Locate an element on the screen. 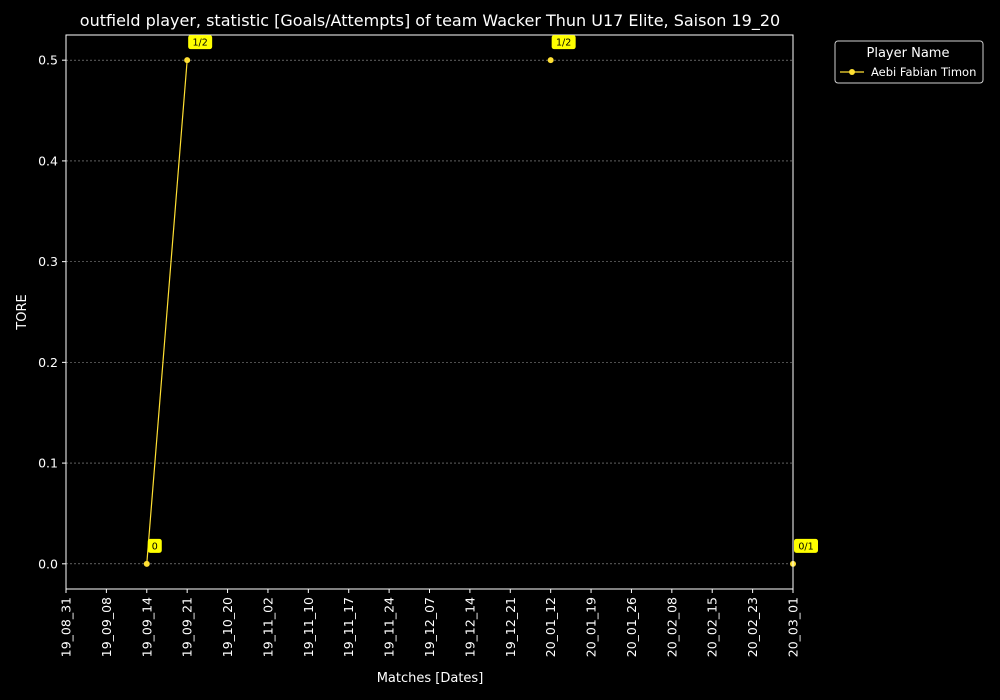 The image size is (1000, 700). legend-box is located at coordinates (909, 62).